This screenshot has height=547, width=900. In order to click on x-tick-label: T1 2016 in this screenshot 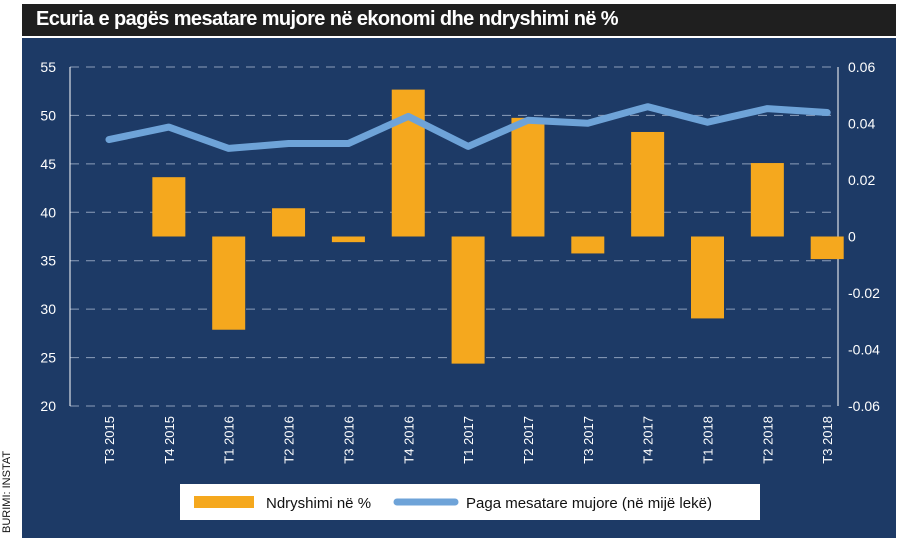, I will do `click(229, 440)`.